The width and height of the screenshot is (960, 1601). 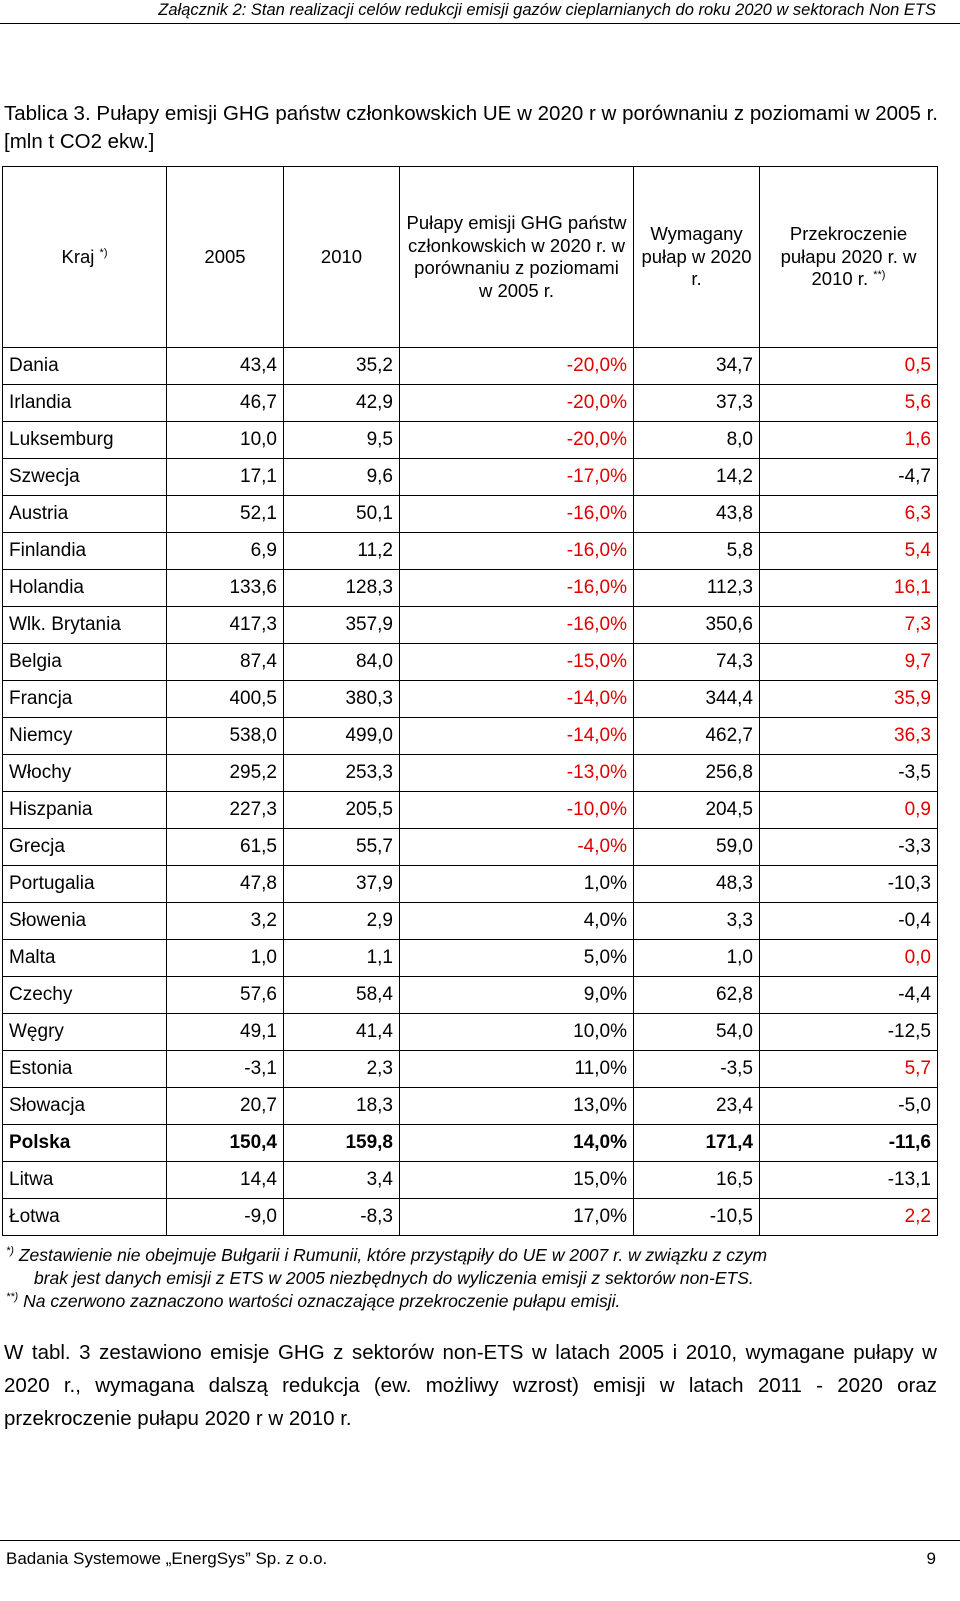 What do you see at coordinates (696, 588) in the screenshot?
I see `cell-required: 112,3` at bounding box center [696, 588].